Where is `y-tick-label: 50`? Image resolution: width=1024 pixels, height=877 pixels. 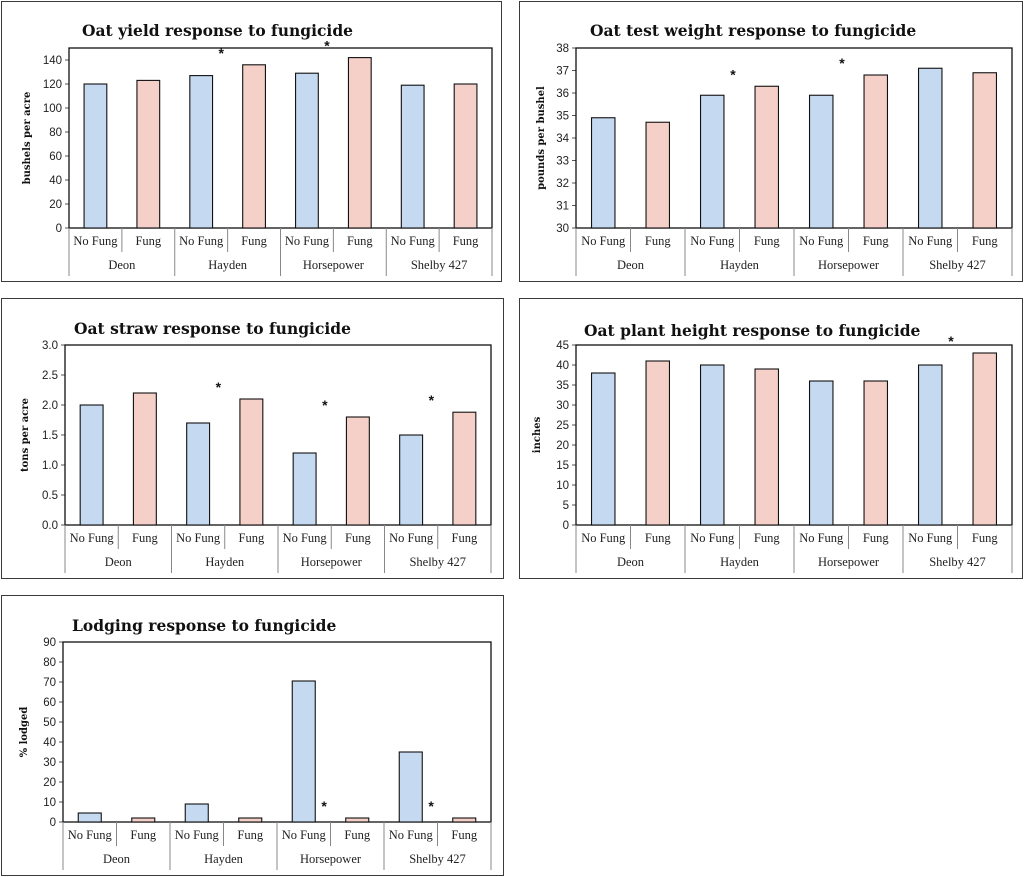
y-tick-label: 50 is located at coordinates (49, 723).